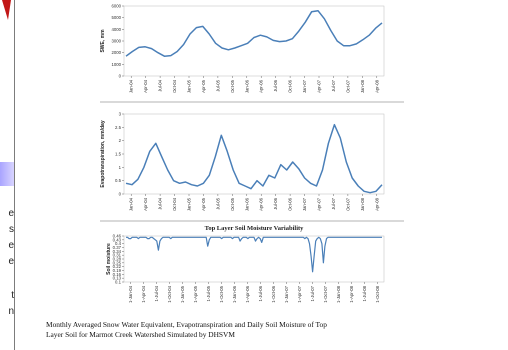  I want to click on x-tick-label: 1-Jul-08, so click(364, 293).